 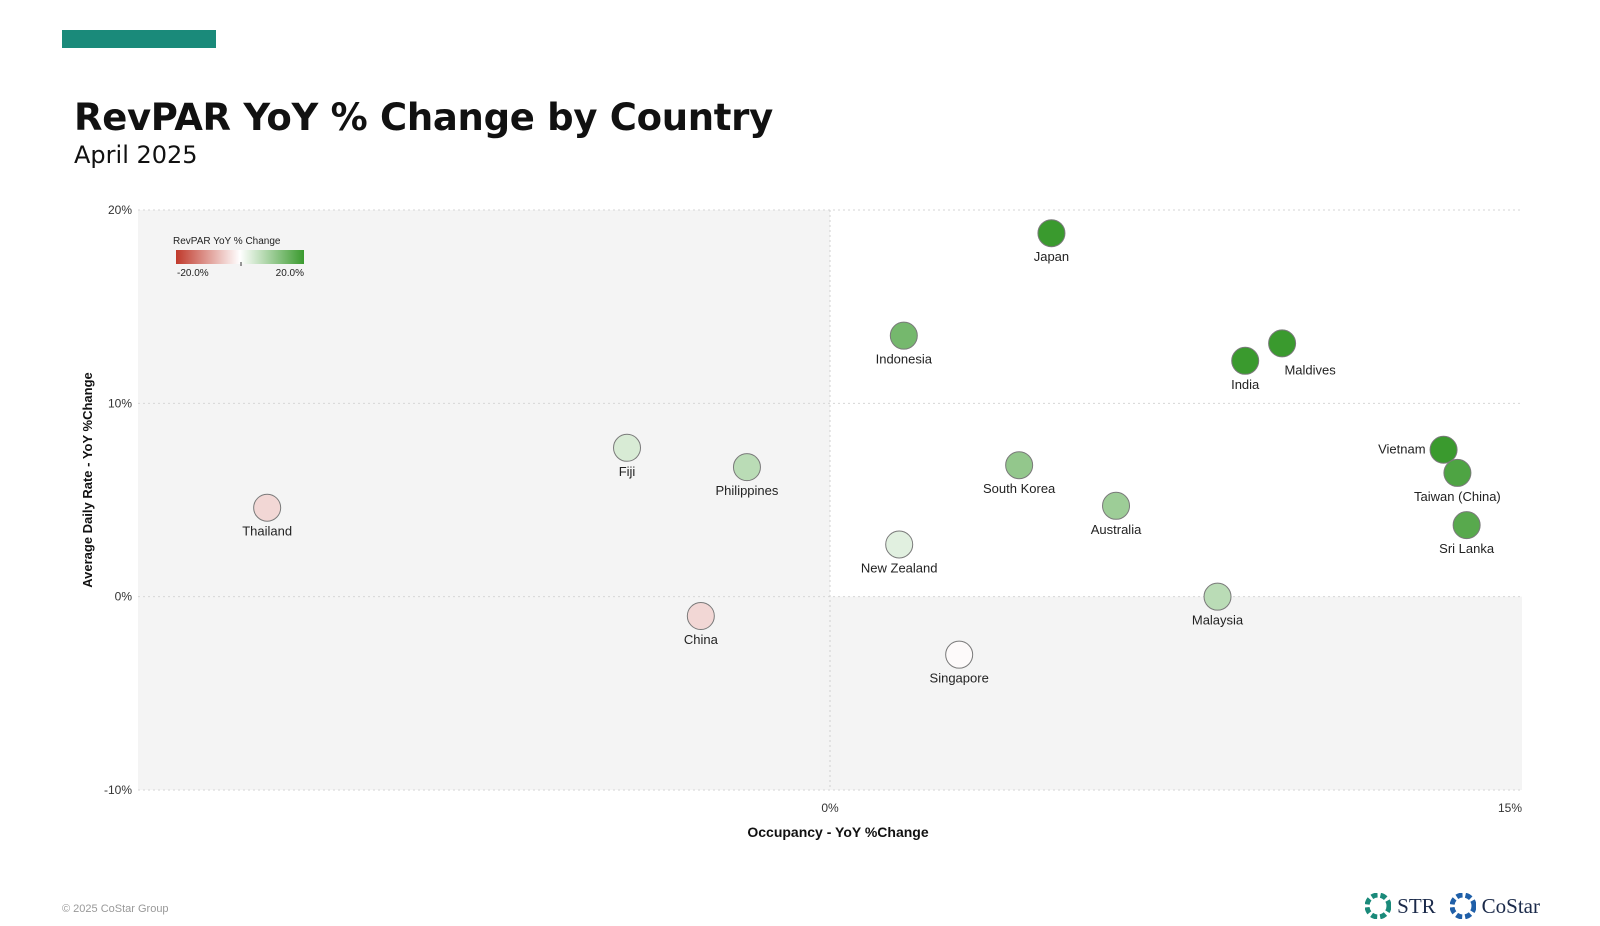 I want to click on data-point: Malaysia, so click(x=1218, y=605).